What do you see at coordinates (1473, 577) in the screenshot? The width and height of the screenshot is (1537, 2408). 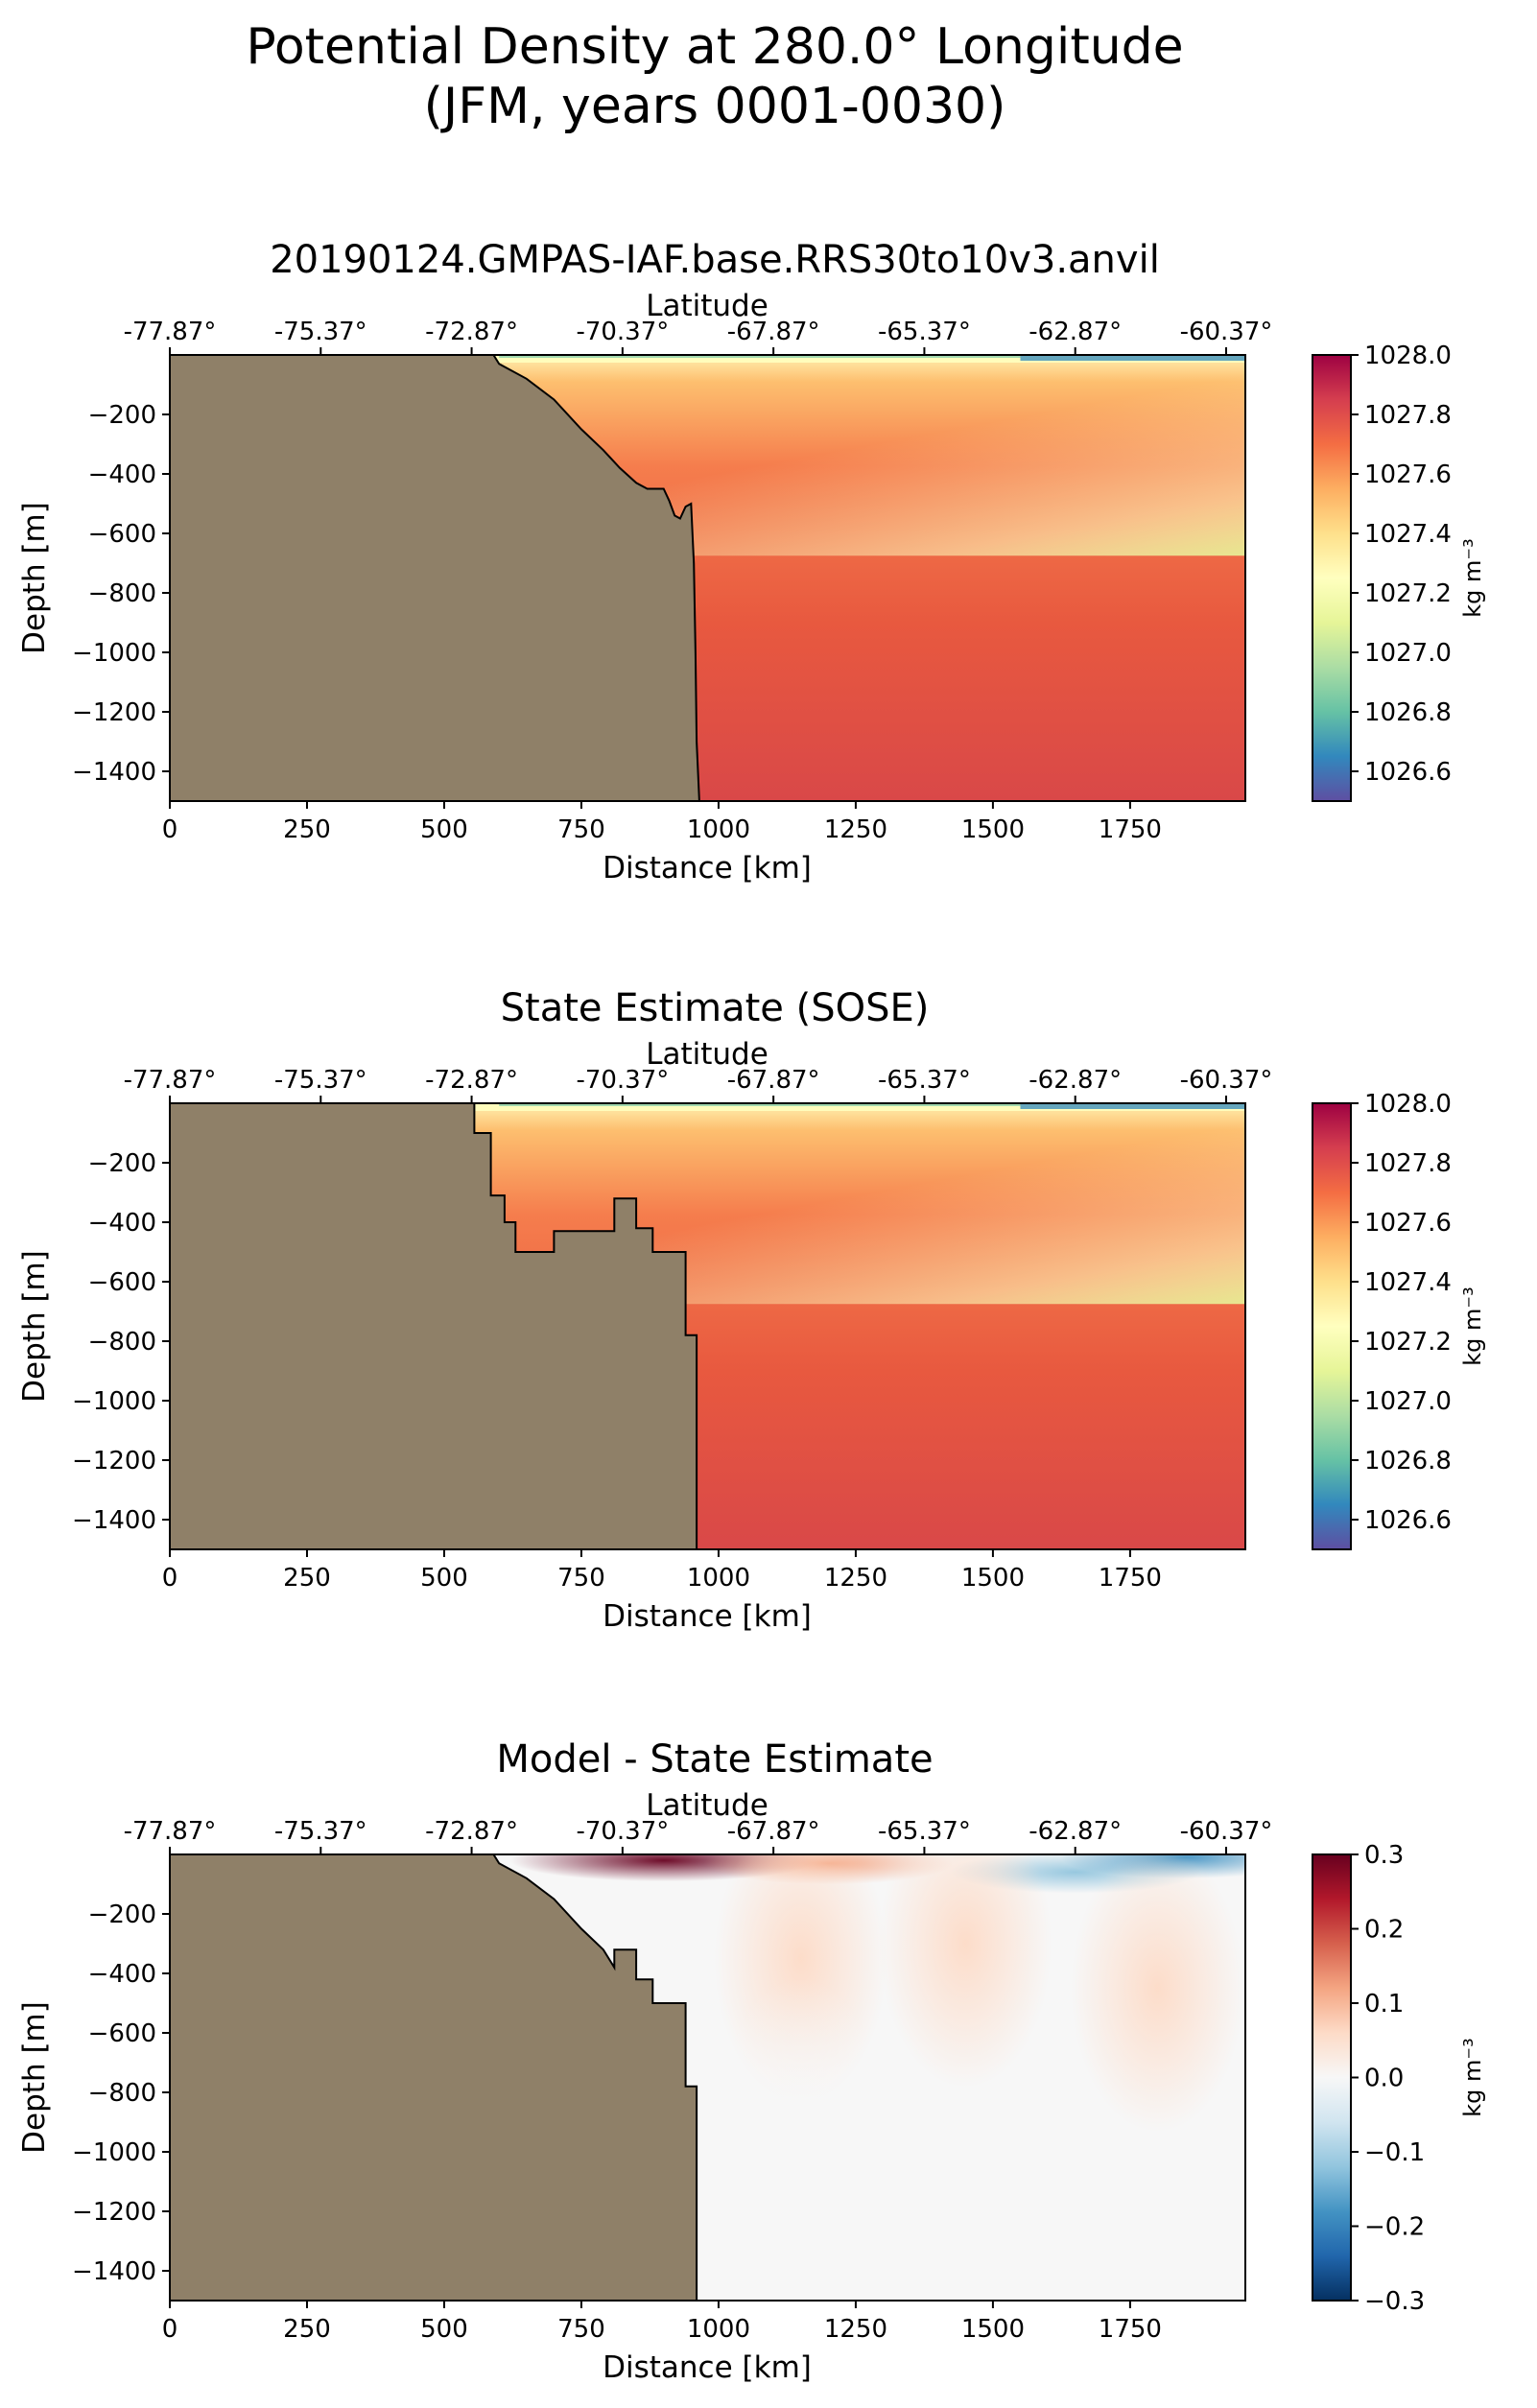 I see `colorbar-label: kg m⁻³` at bounding box center [1473, 577].